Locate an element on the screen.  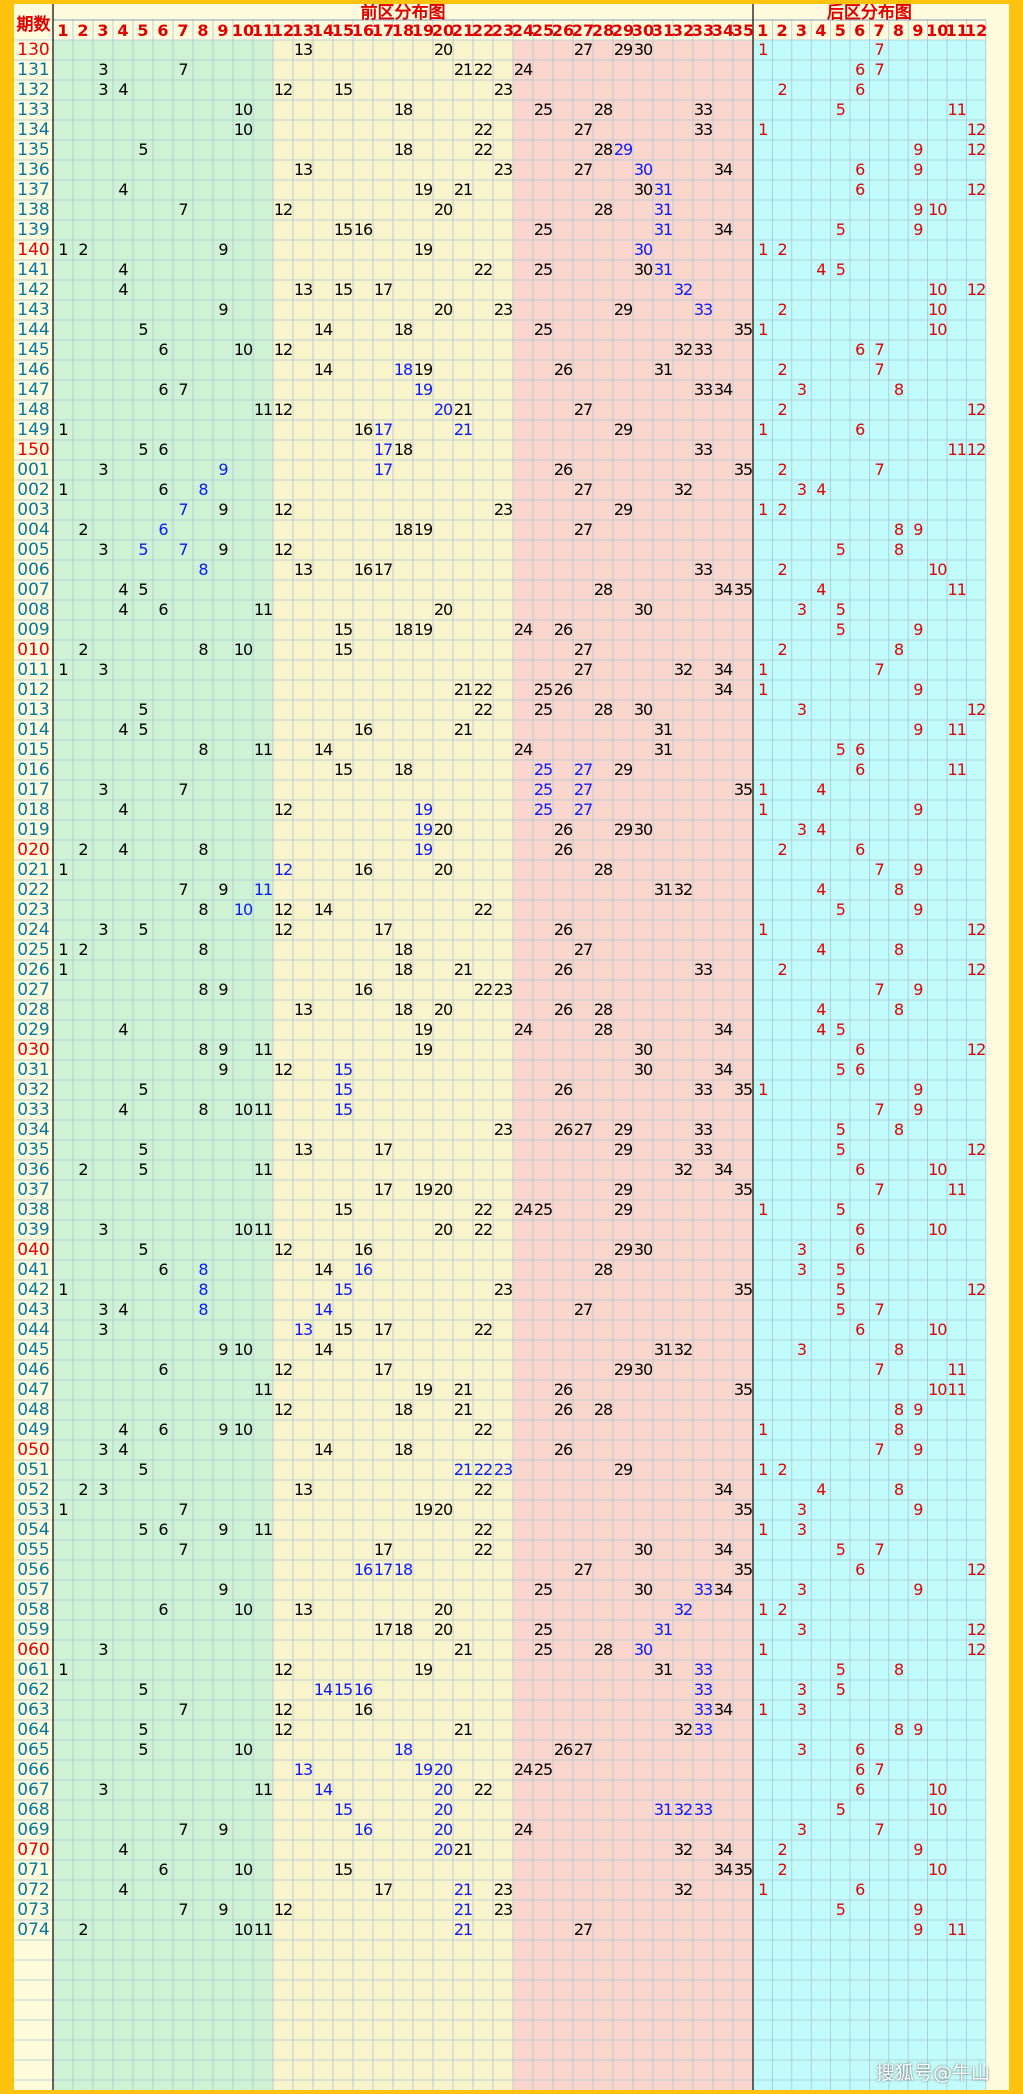
front-column-number: 15 is located at coordinates (343, 30).